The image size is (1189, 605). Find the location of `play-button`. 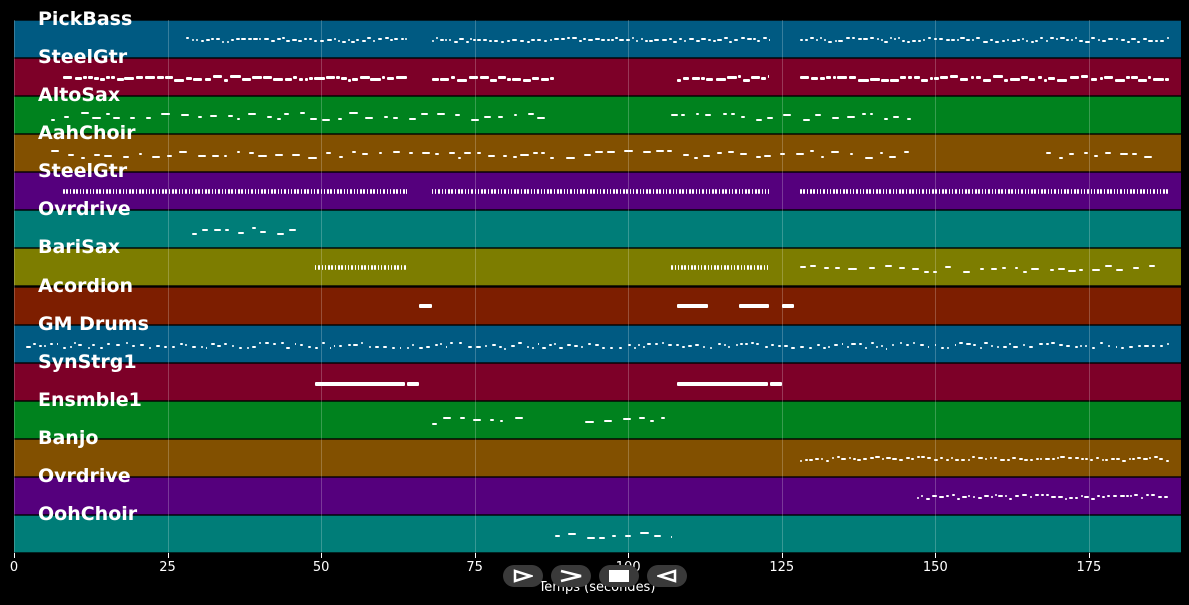

play-button is located at coordinates (523, 576).